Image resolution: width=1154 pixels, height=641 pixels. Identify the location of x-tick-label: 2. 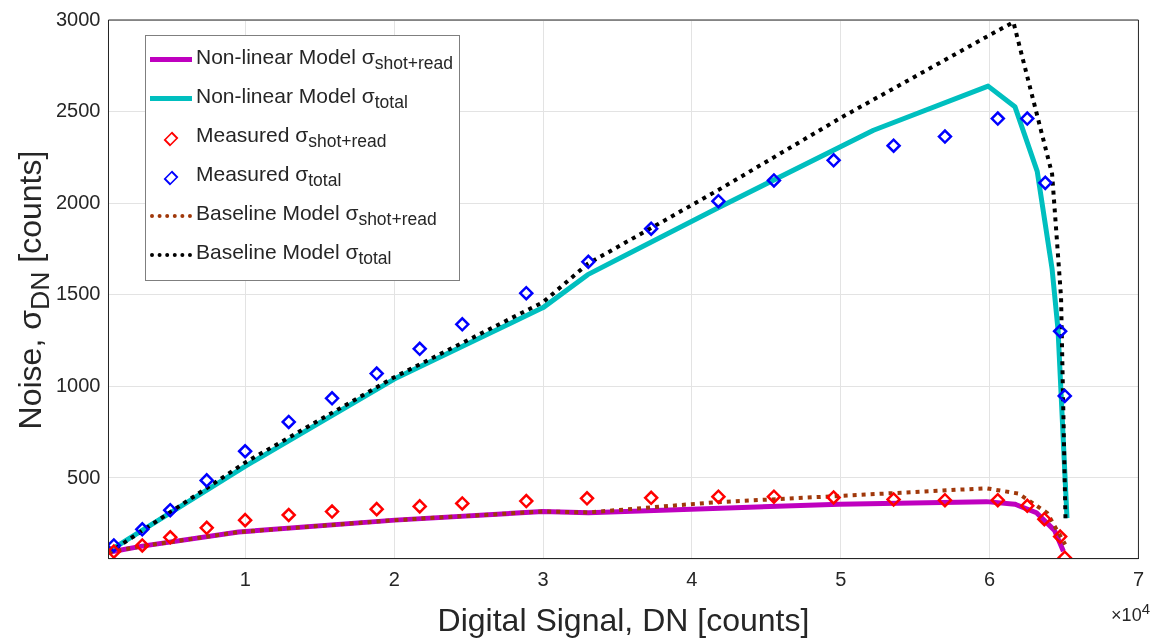
(394, 579).